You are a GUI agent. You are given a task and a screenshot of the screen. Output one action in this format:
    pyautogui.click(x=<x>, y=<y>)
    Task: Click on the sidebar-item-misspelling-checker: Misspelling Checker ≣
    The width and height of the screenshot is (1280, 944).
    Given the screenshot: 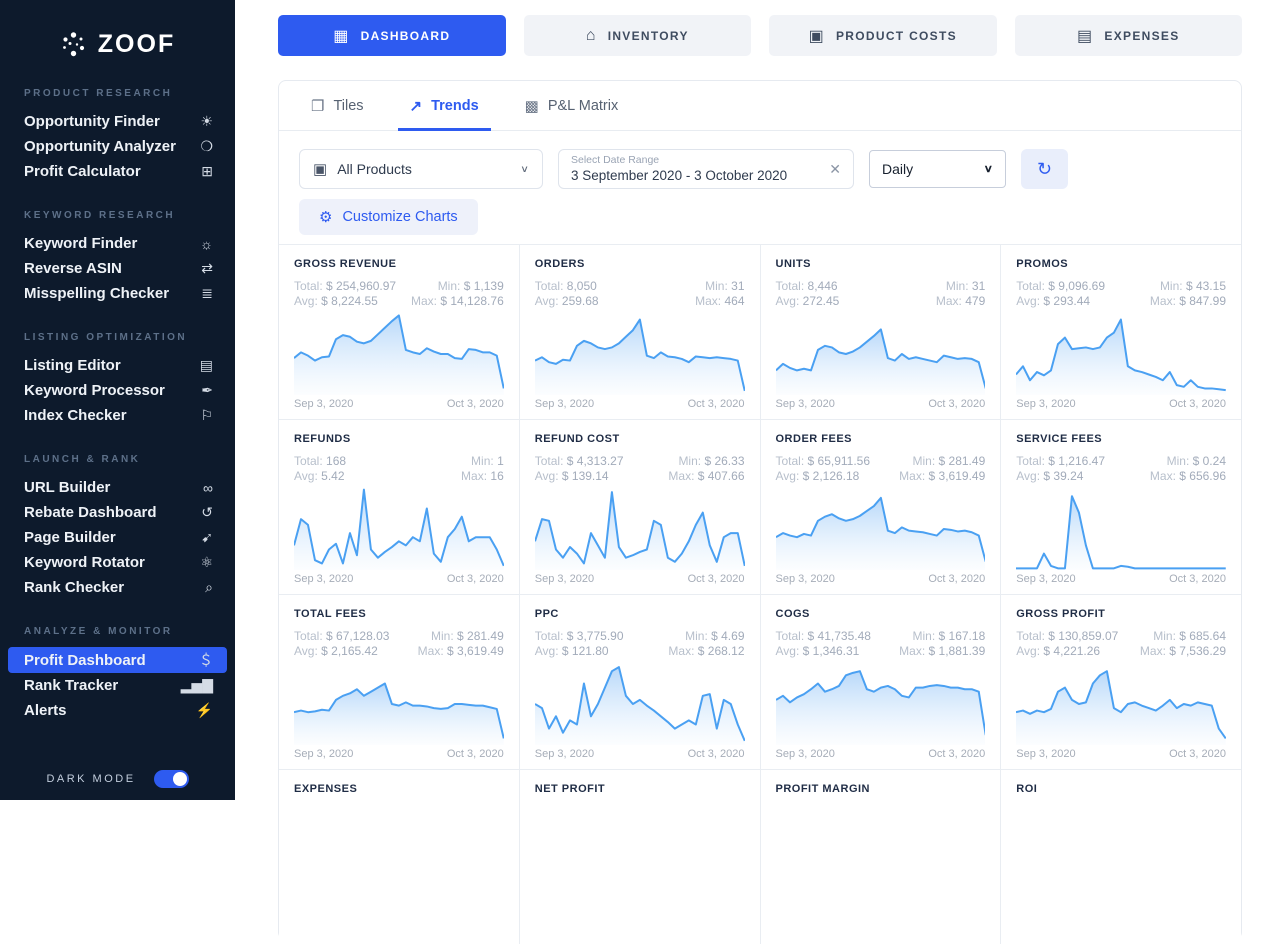 What is the action you would take?
    pyautogui.click(x=117, y=293)
    